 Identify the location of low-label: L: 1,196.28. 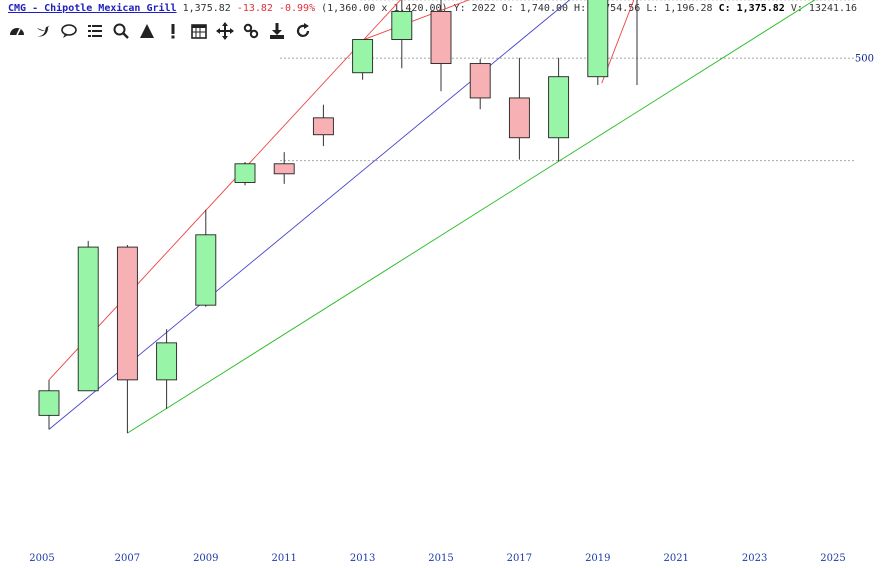
(679, 8).